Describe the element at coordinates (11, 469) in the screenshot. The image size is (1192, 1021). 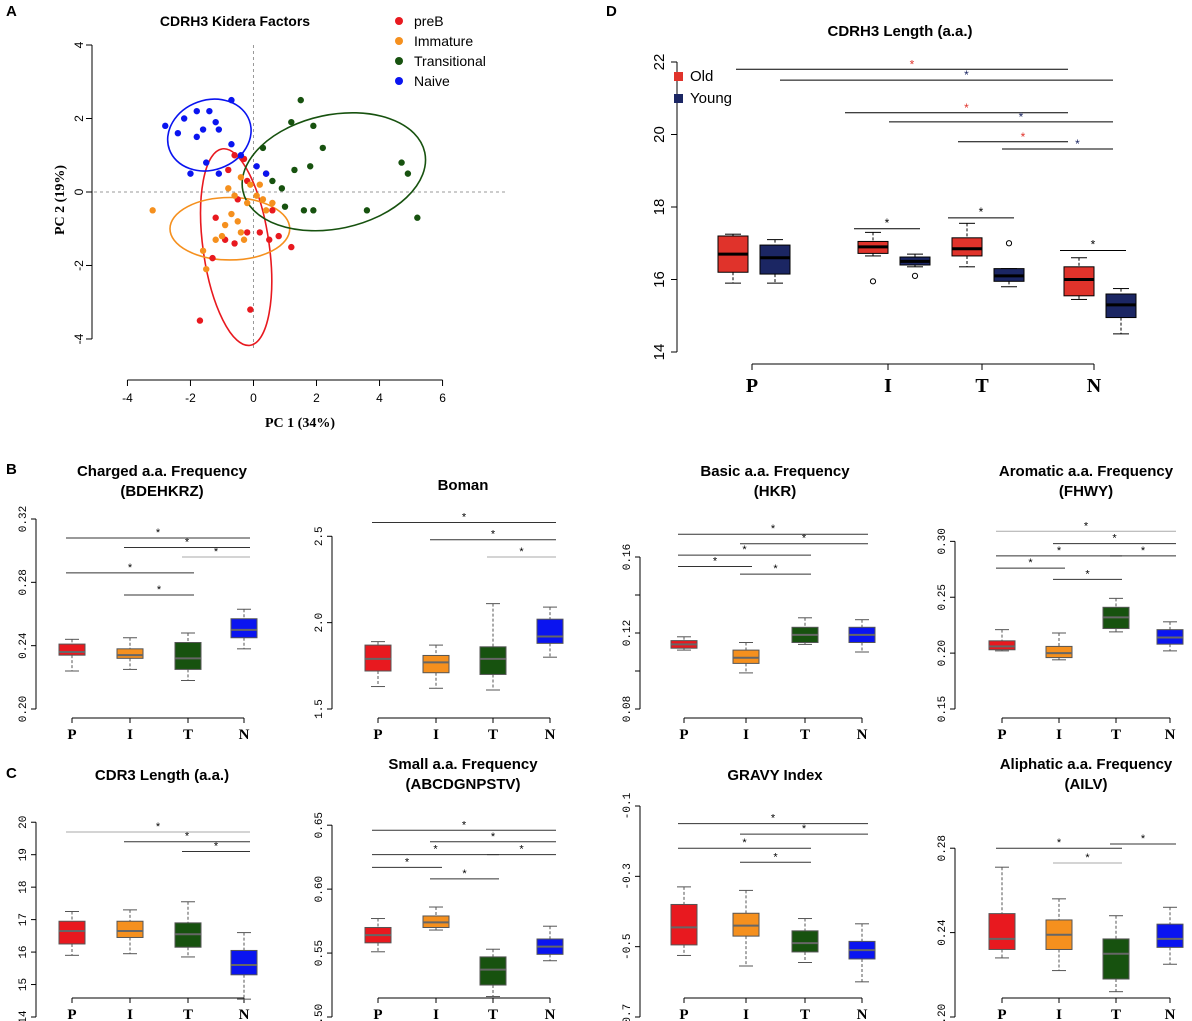
I see `panel-letter-b: B` at that location.